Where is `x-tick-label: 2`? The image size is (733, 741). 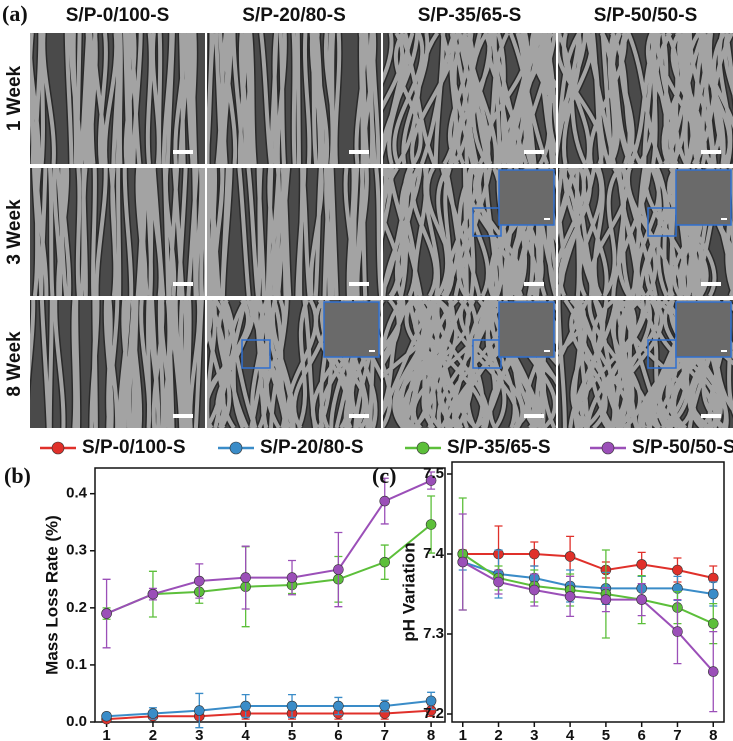 x-tick-label: 2 is located at coordinates (153, 734).